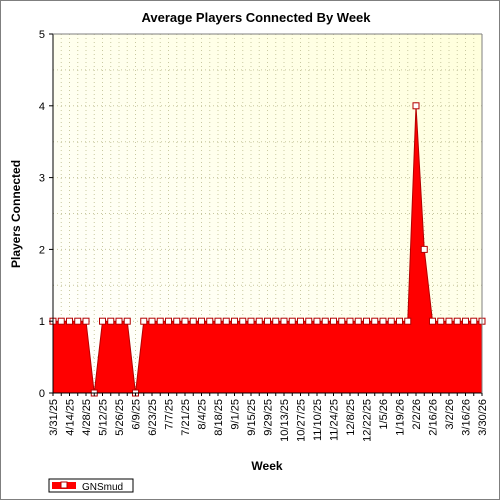  Describe the element at coordinates (120, 417) in the screenshot. I see `x-tick-label: 5/26/25` at that location.